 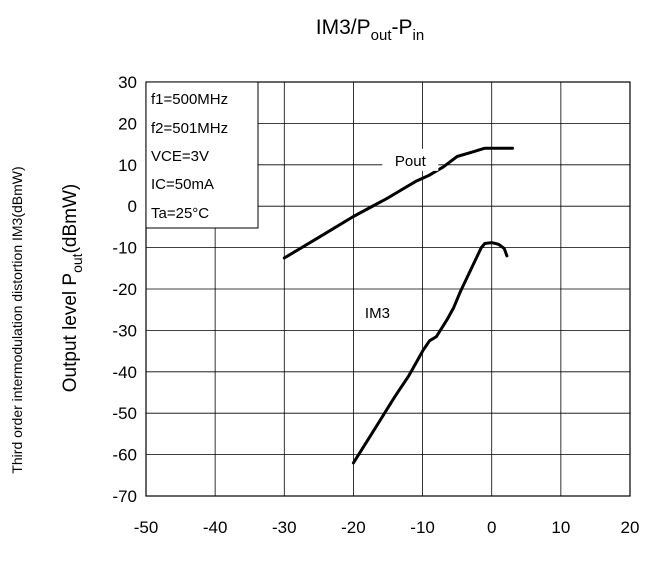 I want to click on series-label-pout: Pout, so click(x=411, y=161).